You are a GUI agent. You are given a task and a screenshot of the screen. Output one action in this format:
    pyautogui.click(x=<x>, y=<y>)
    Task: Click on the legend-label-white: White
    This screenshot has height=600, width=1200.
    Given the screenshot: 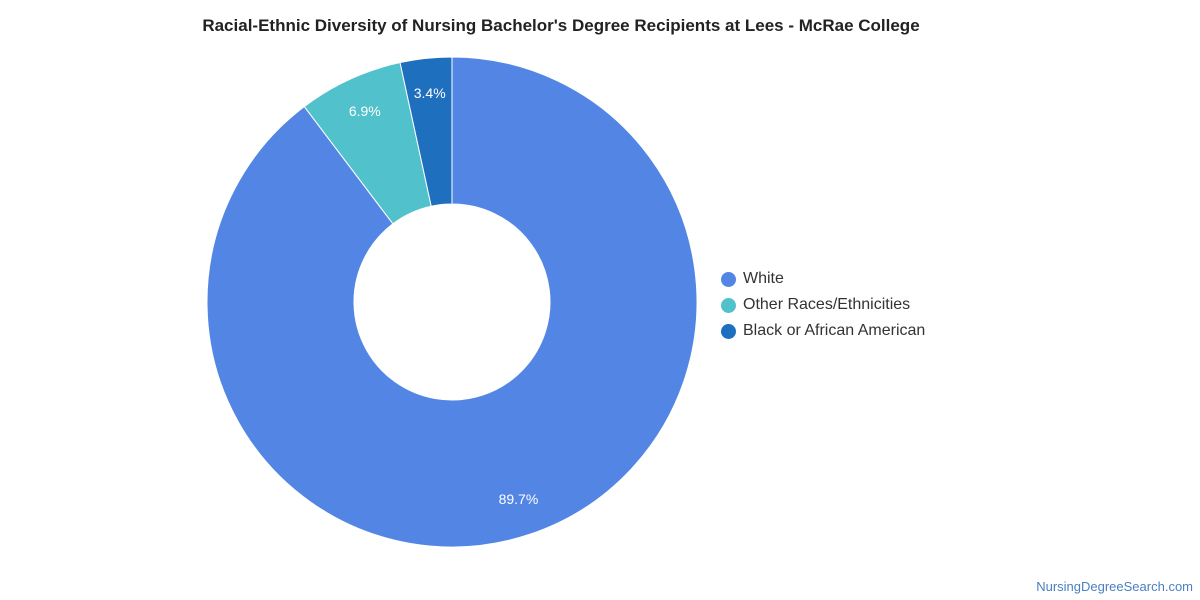 What is the action you would take?
    pyautogui.click(x=763, y=278)
    